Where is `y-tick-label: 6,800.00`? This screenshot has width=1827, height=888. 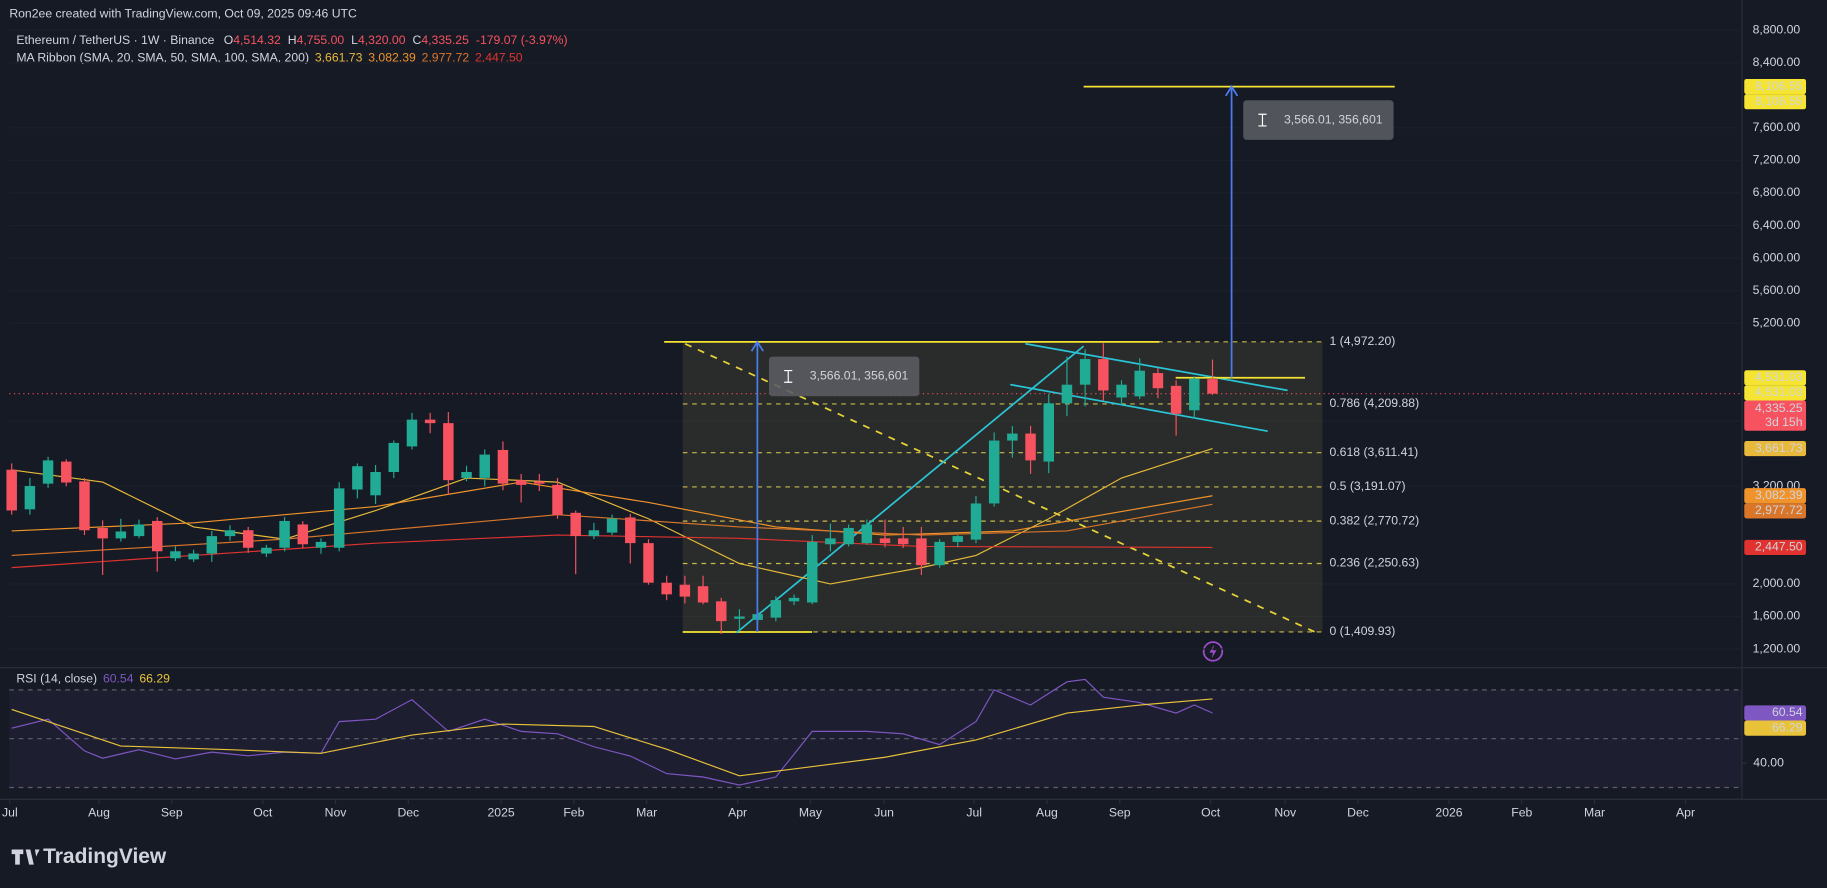 y-tick-label: 6,800.00 is located at coordinates (1777, 192).